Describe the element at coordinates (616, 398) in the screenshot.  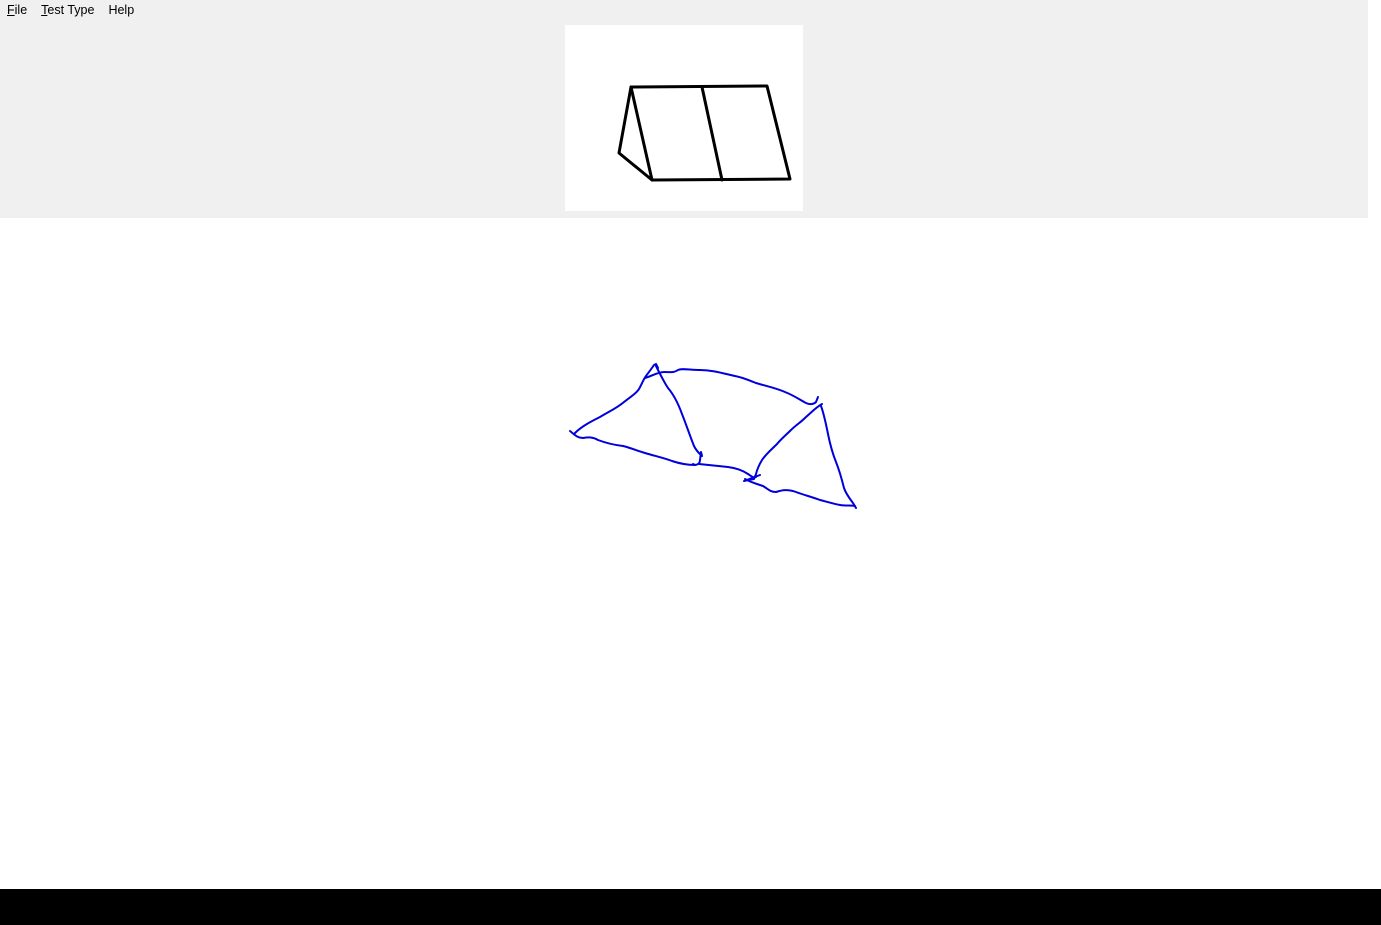
I see `sketch-stroke-left-slope` at that location.